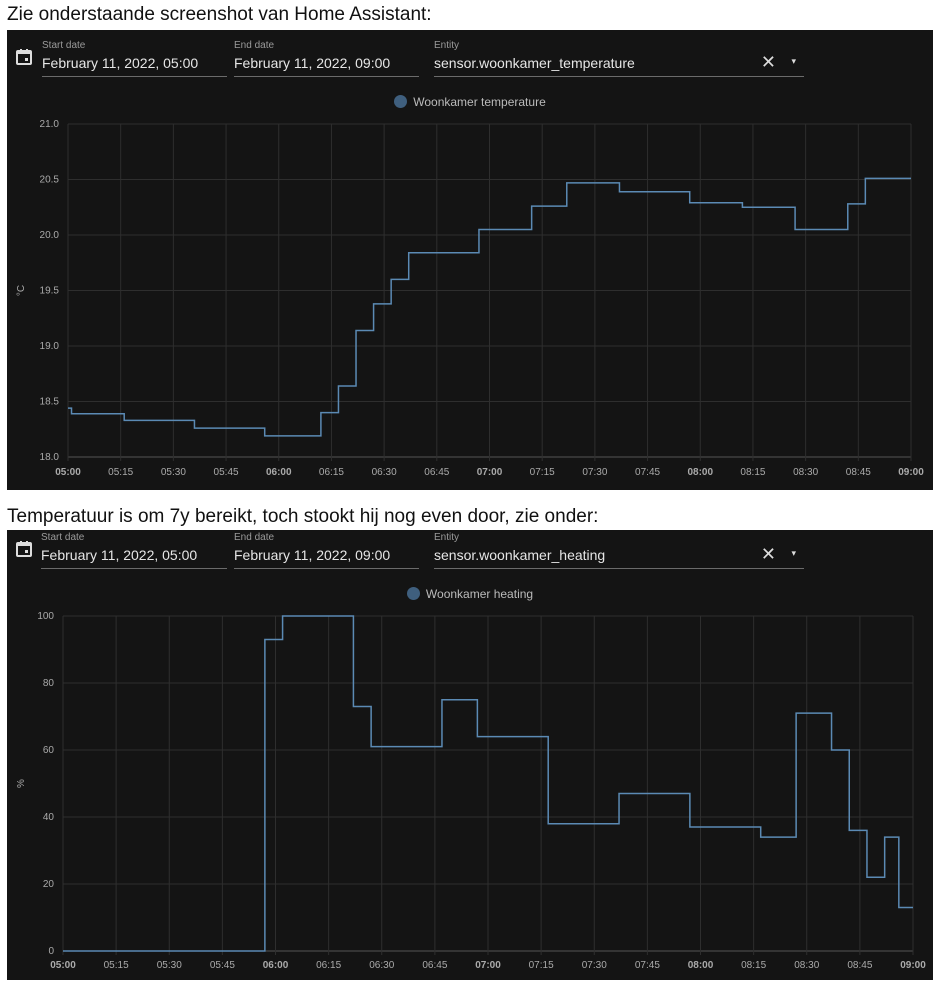 The height and width of the screenshot is (985, 940). I want to click on y-axis-label: °C, so click(21, 290).